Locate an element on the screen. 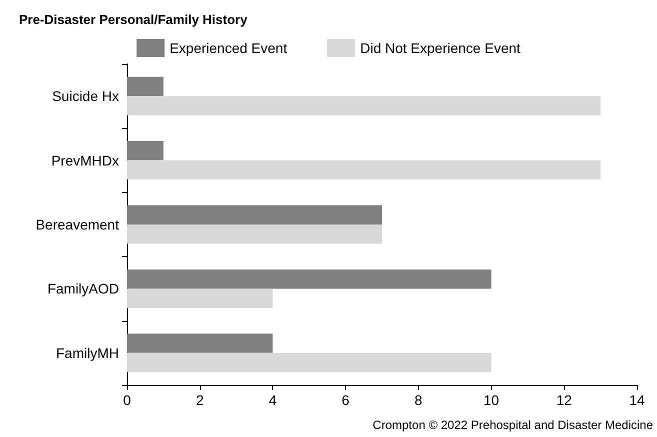 The height and width of the screenshot is (437, 657). x-tick-label: 14 is located at coordinates (637, 400).